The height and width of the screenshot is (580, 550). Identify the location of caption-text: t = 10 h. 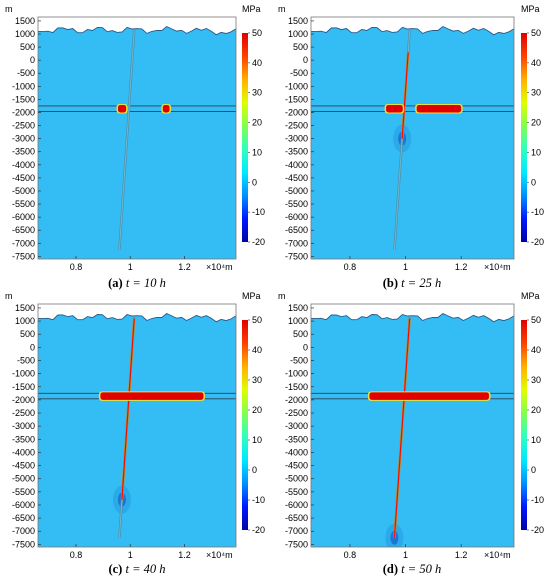
(144, 283).